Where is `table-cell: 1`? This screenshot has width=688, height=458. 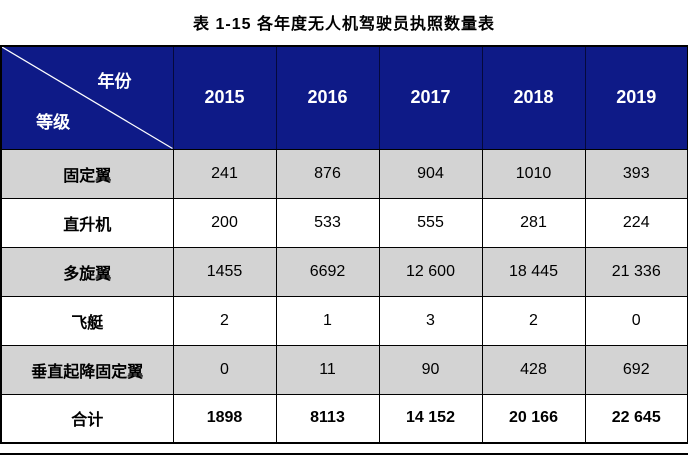 table-cell: 1 is located at coordinates (327, 320).